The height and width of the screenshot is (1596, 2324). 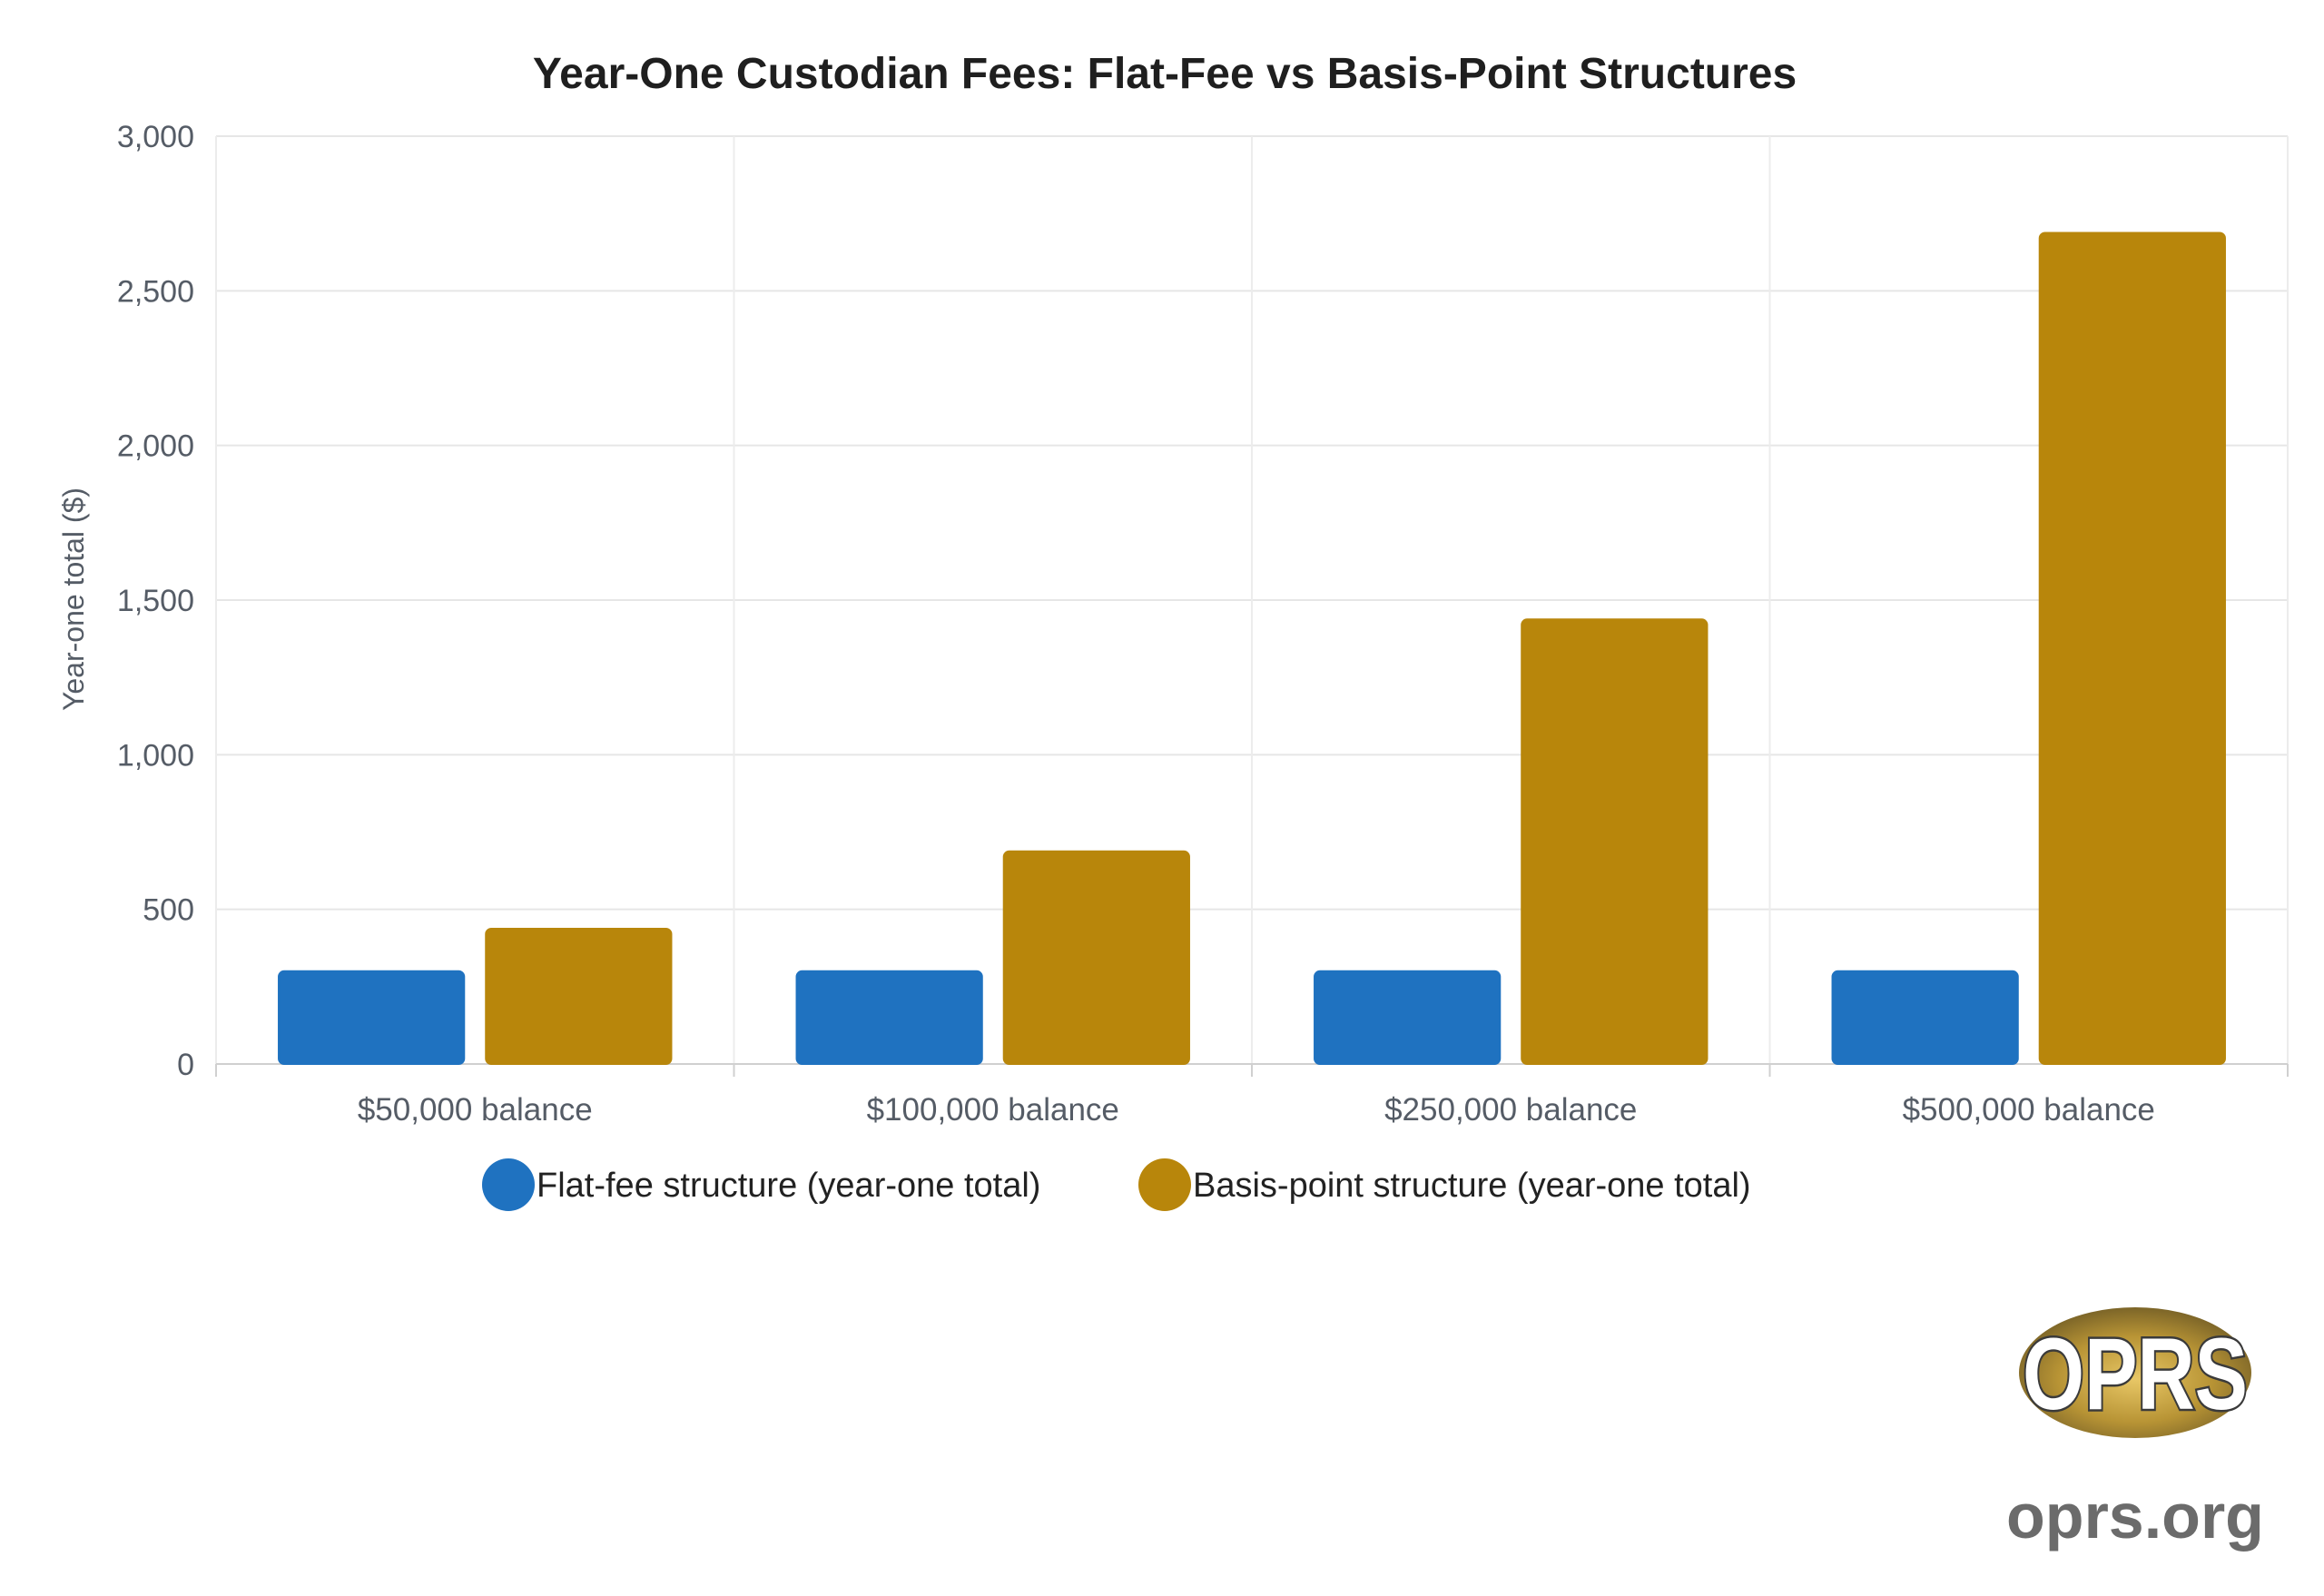 I want to click on logo-emblem, so click(x=2135, y=1372).